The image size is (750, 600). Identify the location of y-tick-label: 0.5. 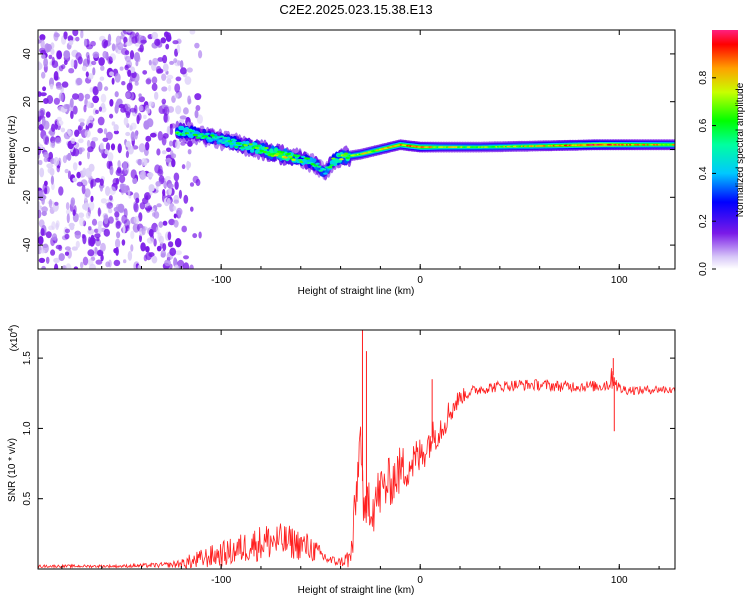
(27, 498).